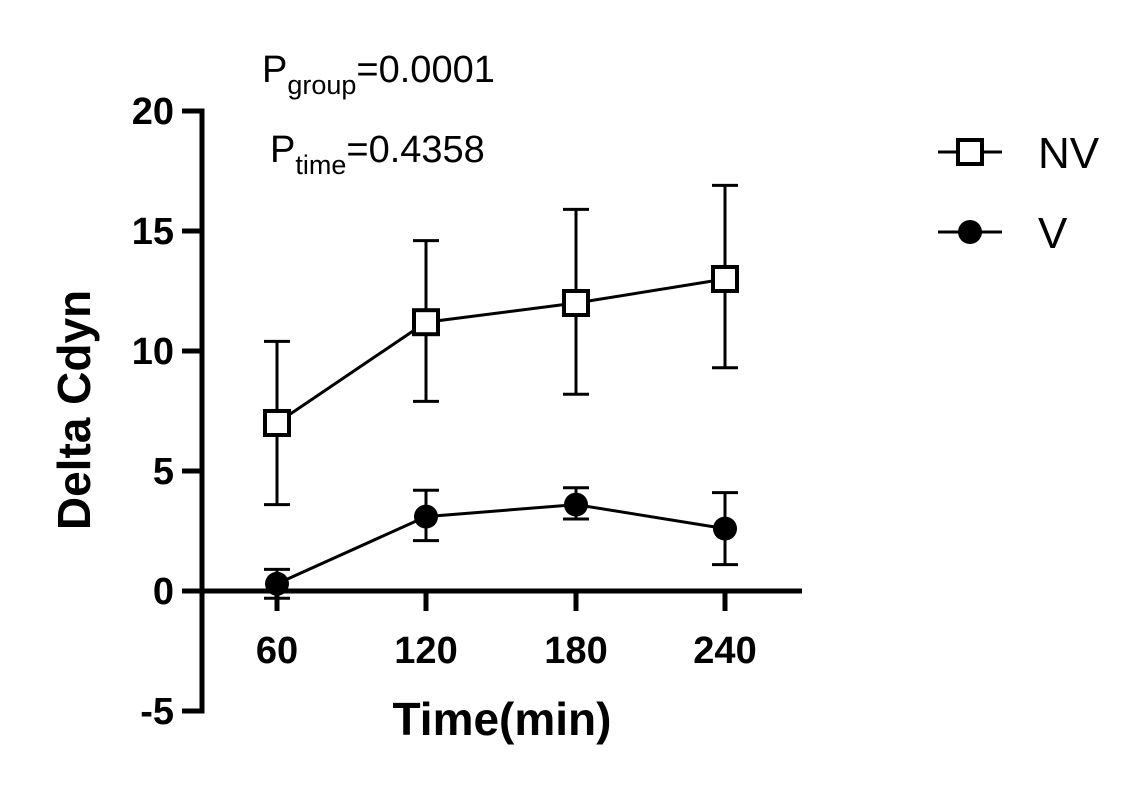  Describe the element at coordinates (970, 152) in the screenshot. I see `legend-marker-nv` at that location.